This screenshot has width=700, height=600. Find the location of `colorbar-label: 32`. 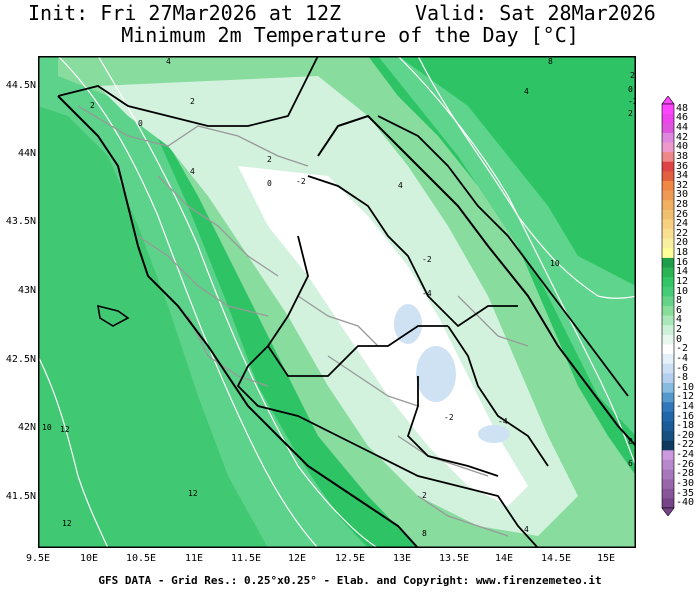

colorbar-label: 32 is located at coordinates (682, 185).